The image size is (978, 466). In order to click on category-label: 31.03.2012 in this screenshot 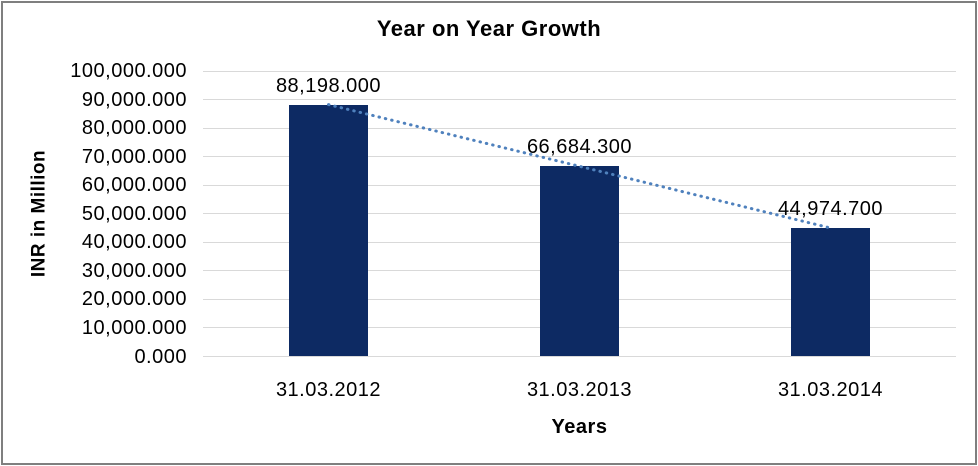, I will do `click(328, 390)`.